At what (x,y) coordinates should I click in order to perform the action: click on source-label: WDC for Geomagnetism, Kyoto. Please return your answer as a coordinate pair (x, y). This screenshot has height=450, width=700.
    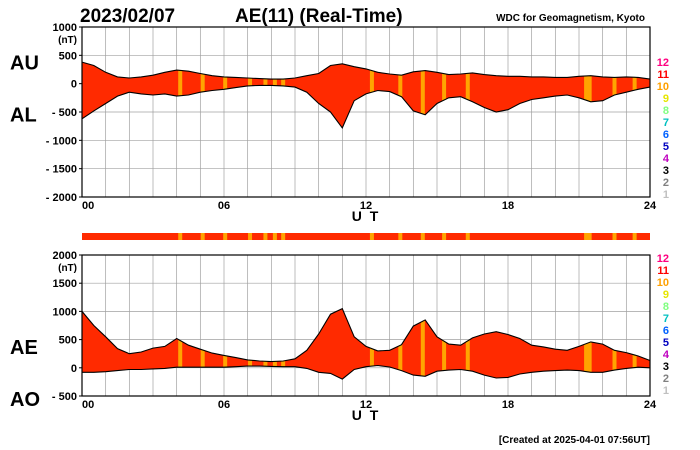
    Looking at the image, I should click on (570, 18).